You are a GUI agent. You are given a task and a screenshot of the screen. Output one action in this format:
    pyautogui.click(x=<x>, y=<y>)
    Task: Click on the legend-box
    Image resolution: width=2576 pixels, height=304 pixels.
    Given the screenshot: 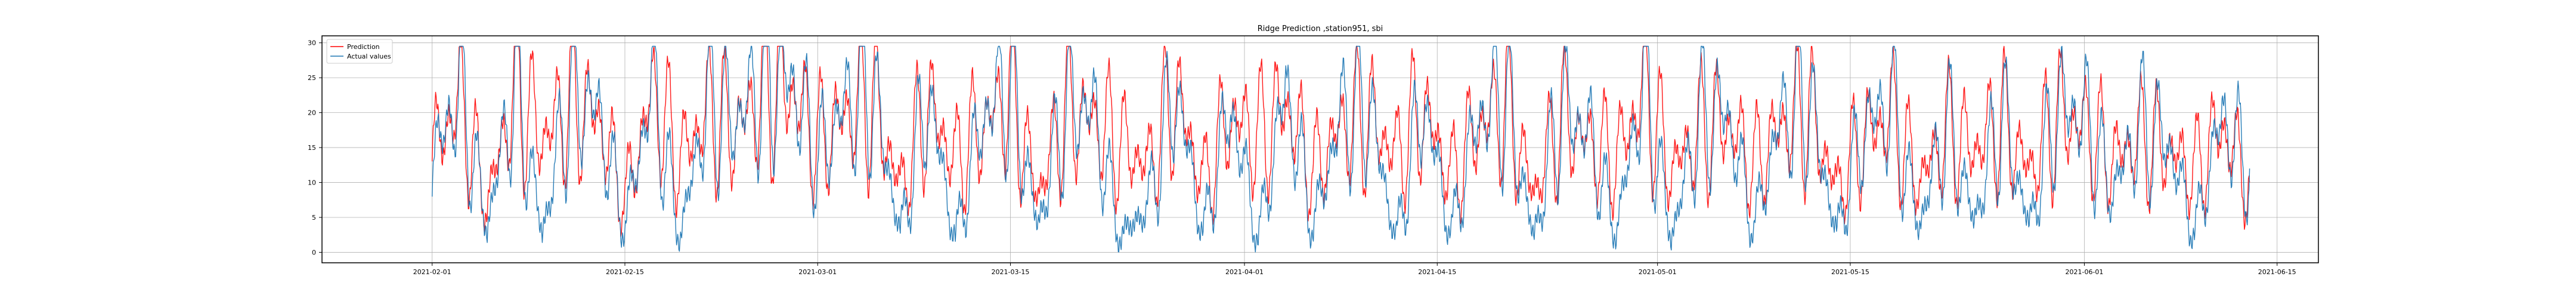 What is the action you would take?
    pyautogui.click(x=360, y=51)
    